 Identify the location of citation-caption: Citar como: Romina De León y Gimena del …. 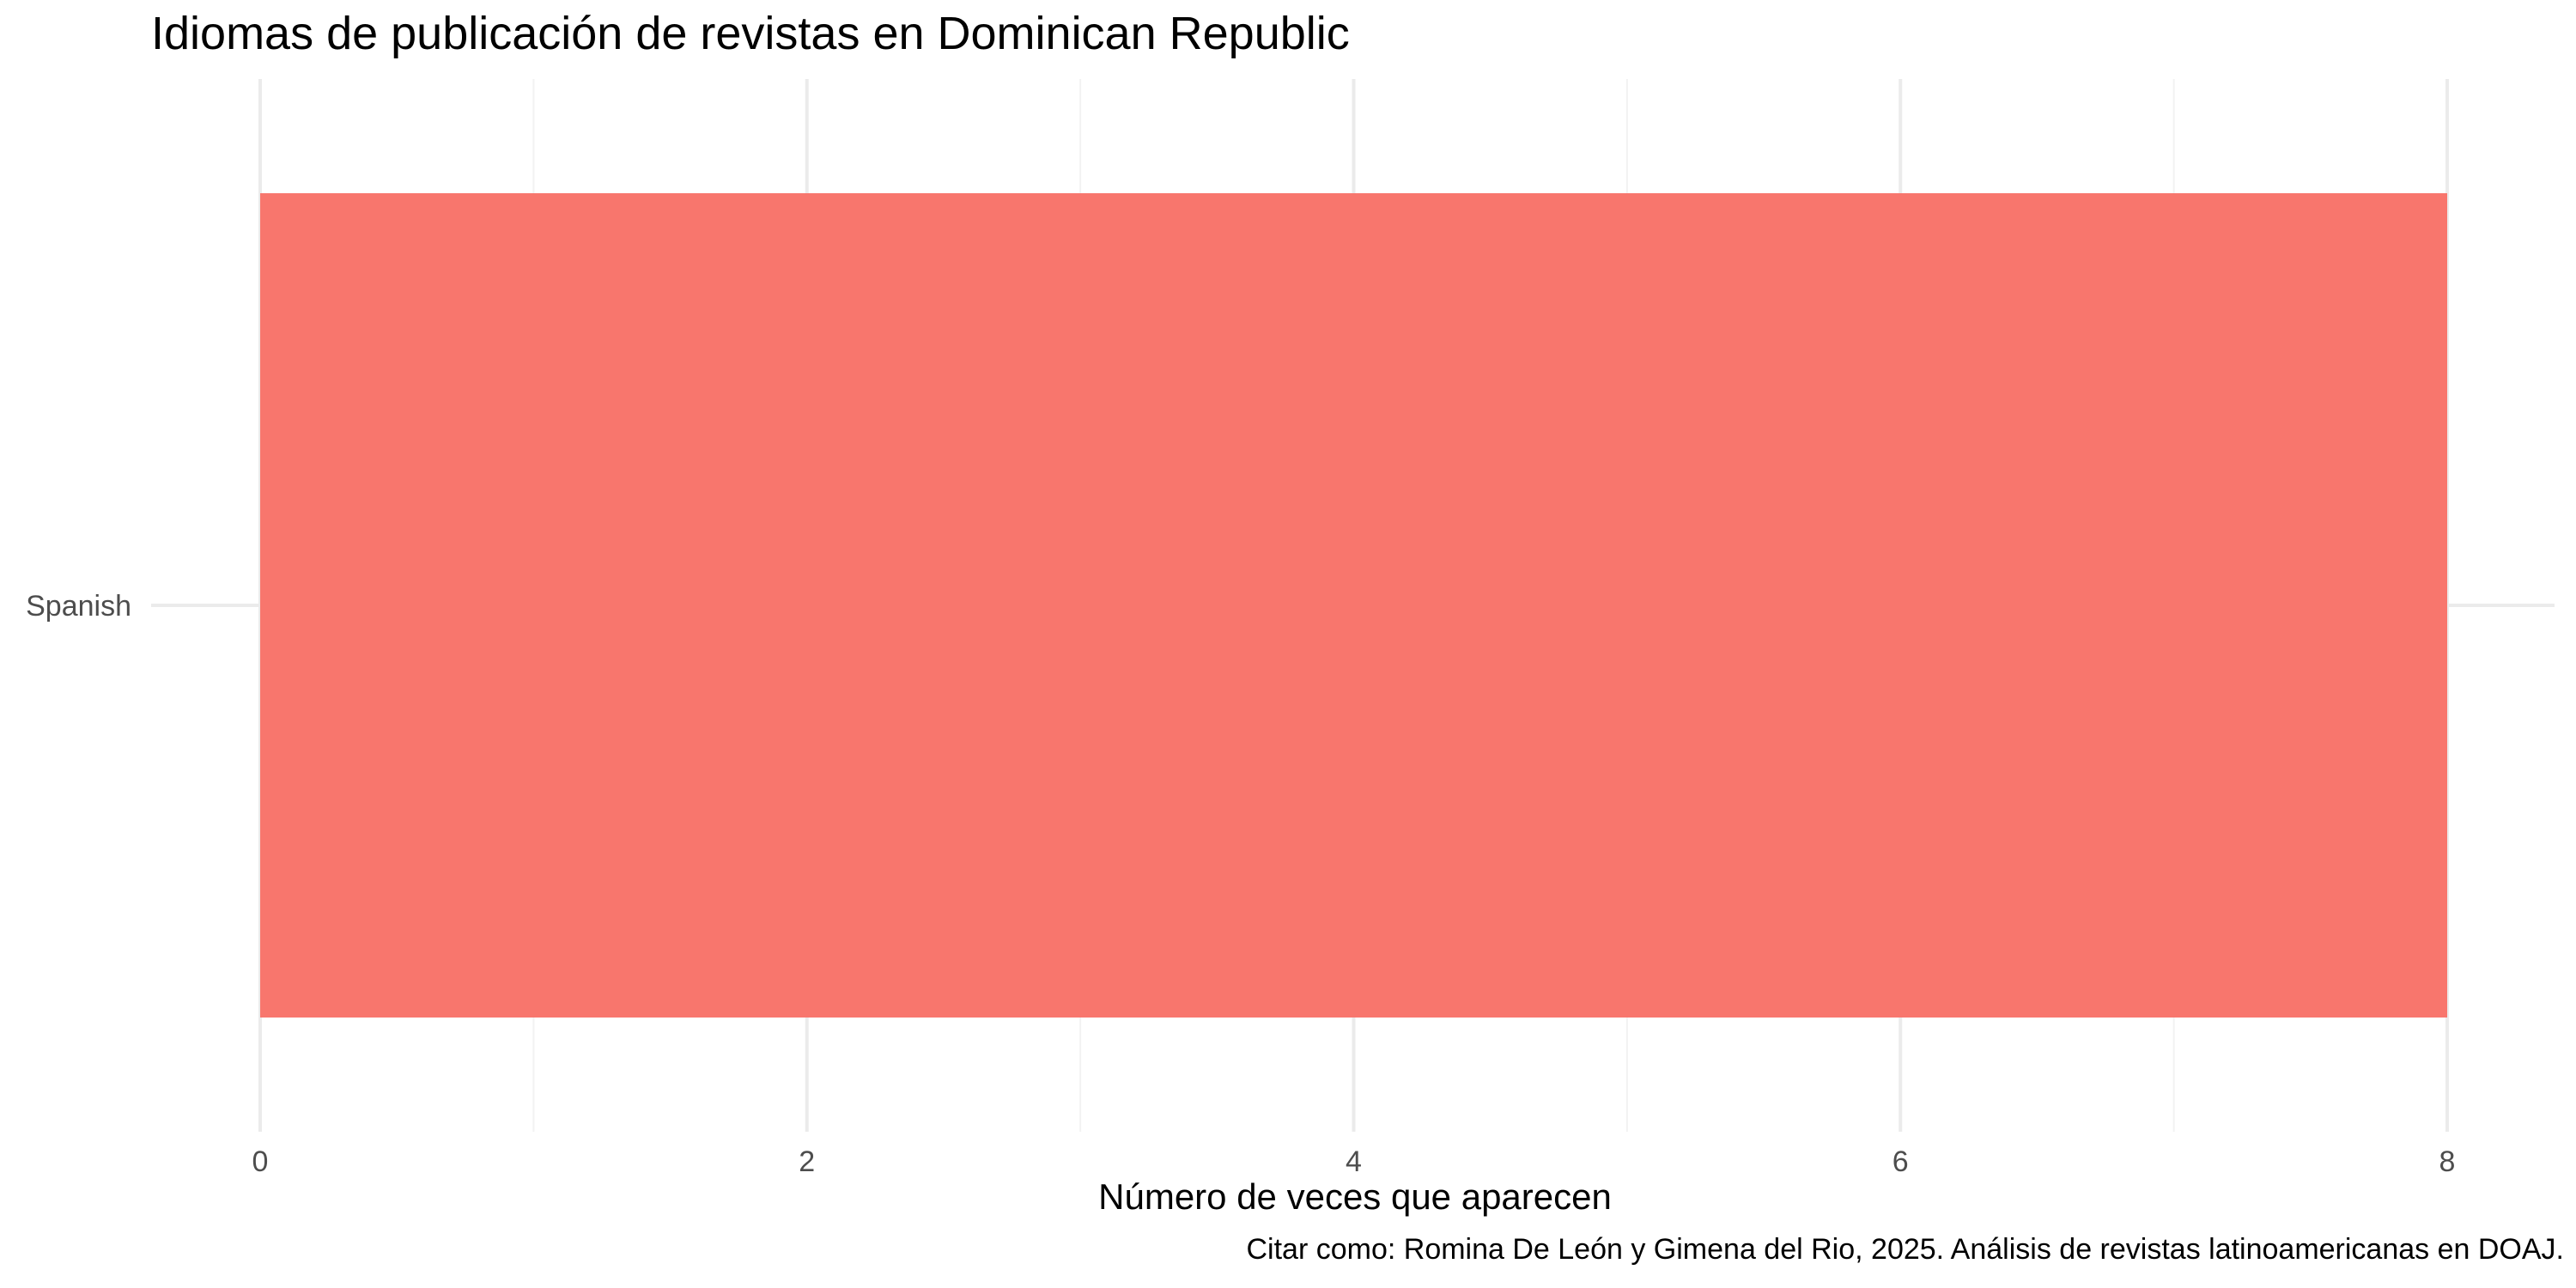
(1906, 1250).